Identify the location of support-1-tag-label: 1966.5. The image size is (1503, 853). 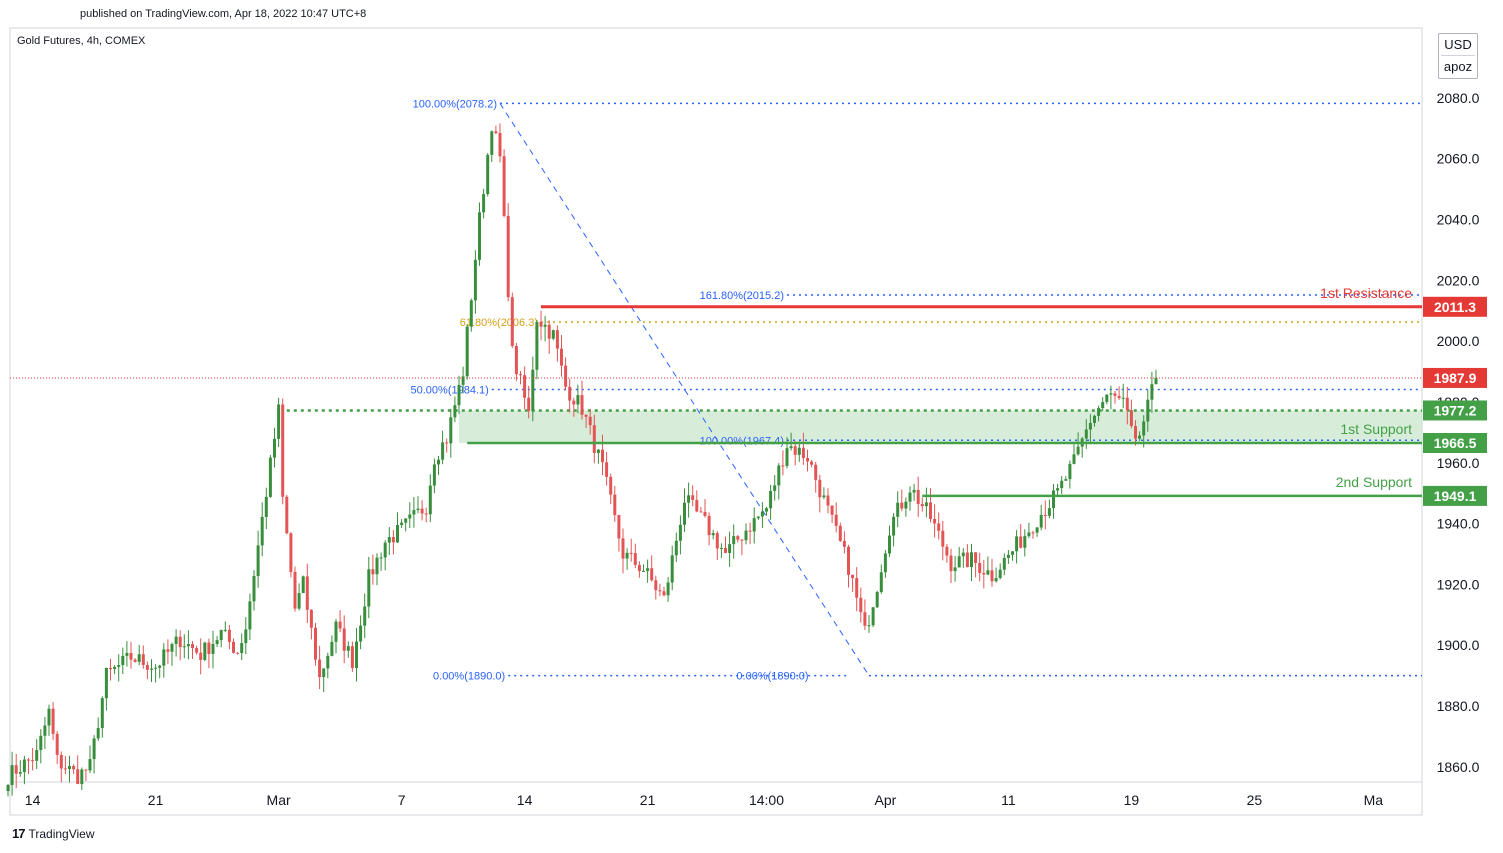
(1455, 443).